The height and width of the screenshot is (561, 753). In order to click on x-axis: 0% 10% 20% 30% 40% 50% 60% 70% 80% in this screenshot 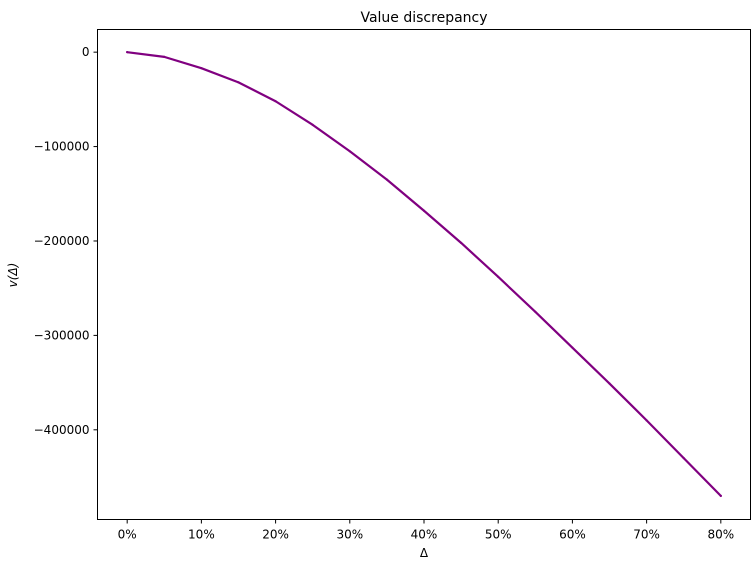, I will do `click(426, 530)`.